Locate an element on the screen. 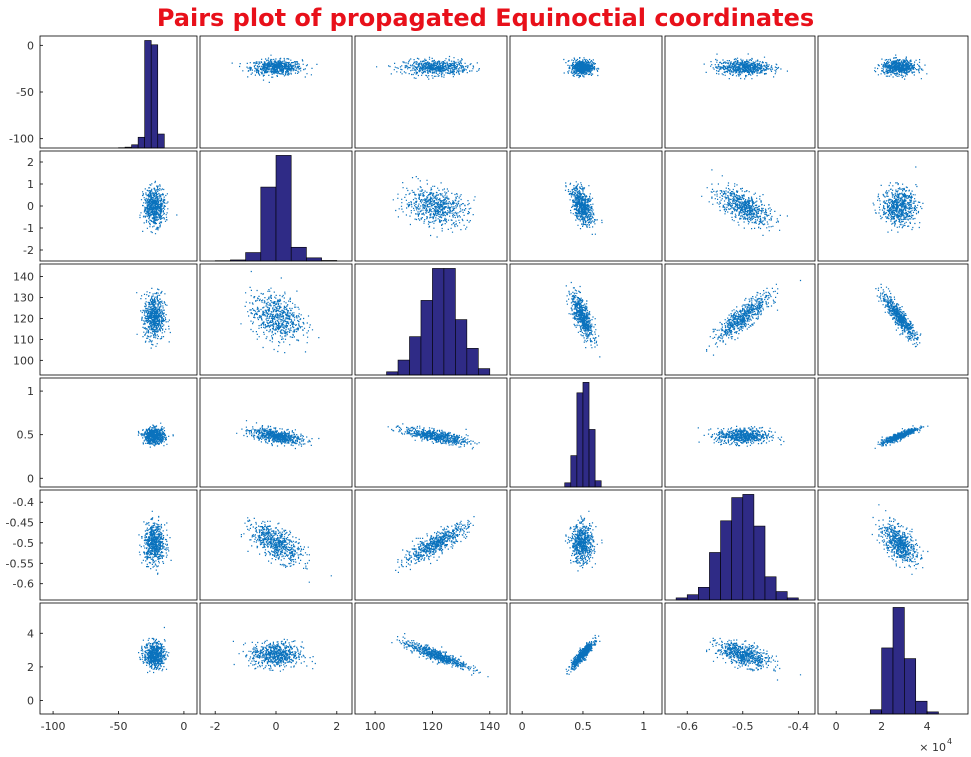  x-tick-label: 1 is located at coordinates (643, 726).